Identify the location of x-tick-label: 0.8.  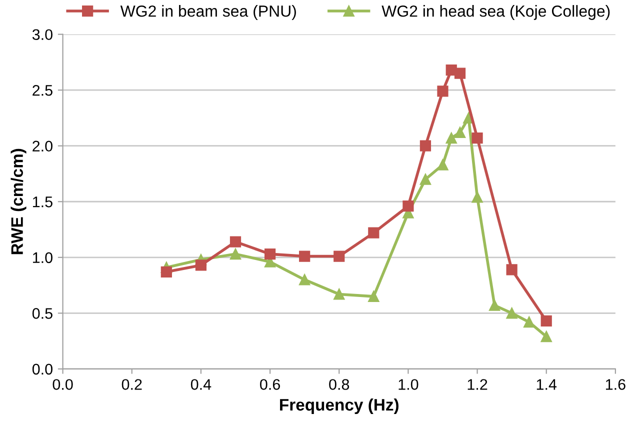
(339, 384).